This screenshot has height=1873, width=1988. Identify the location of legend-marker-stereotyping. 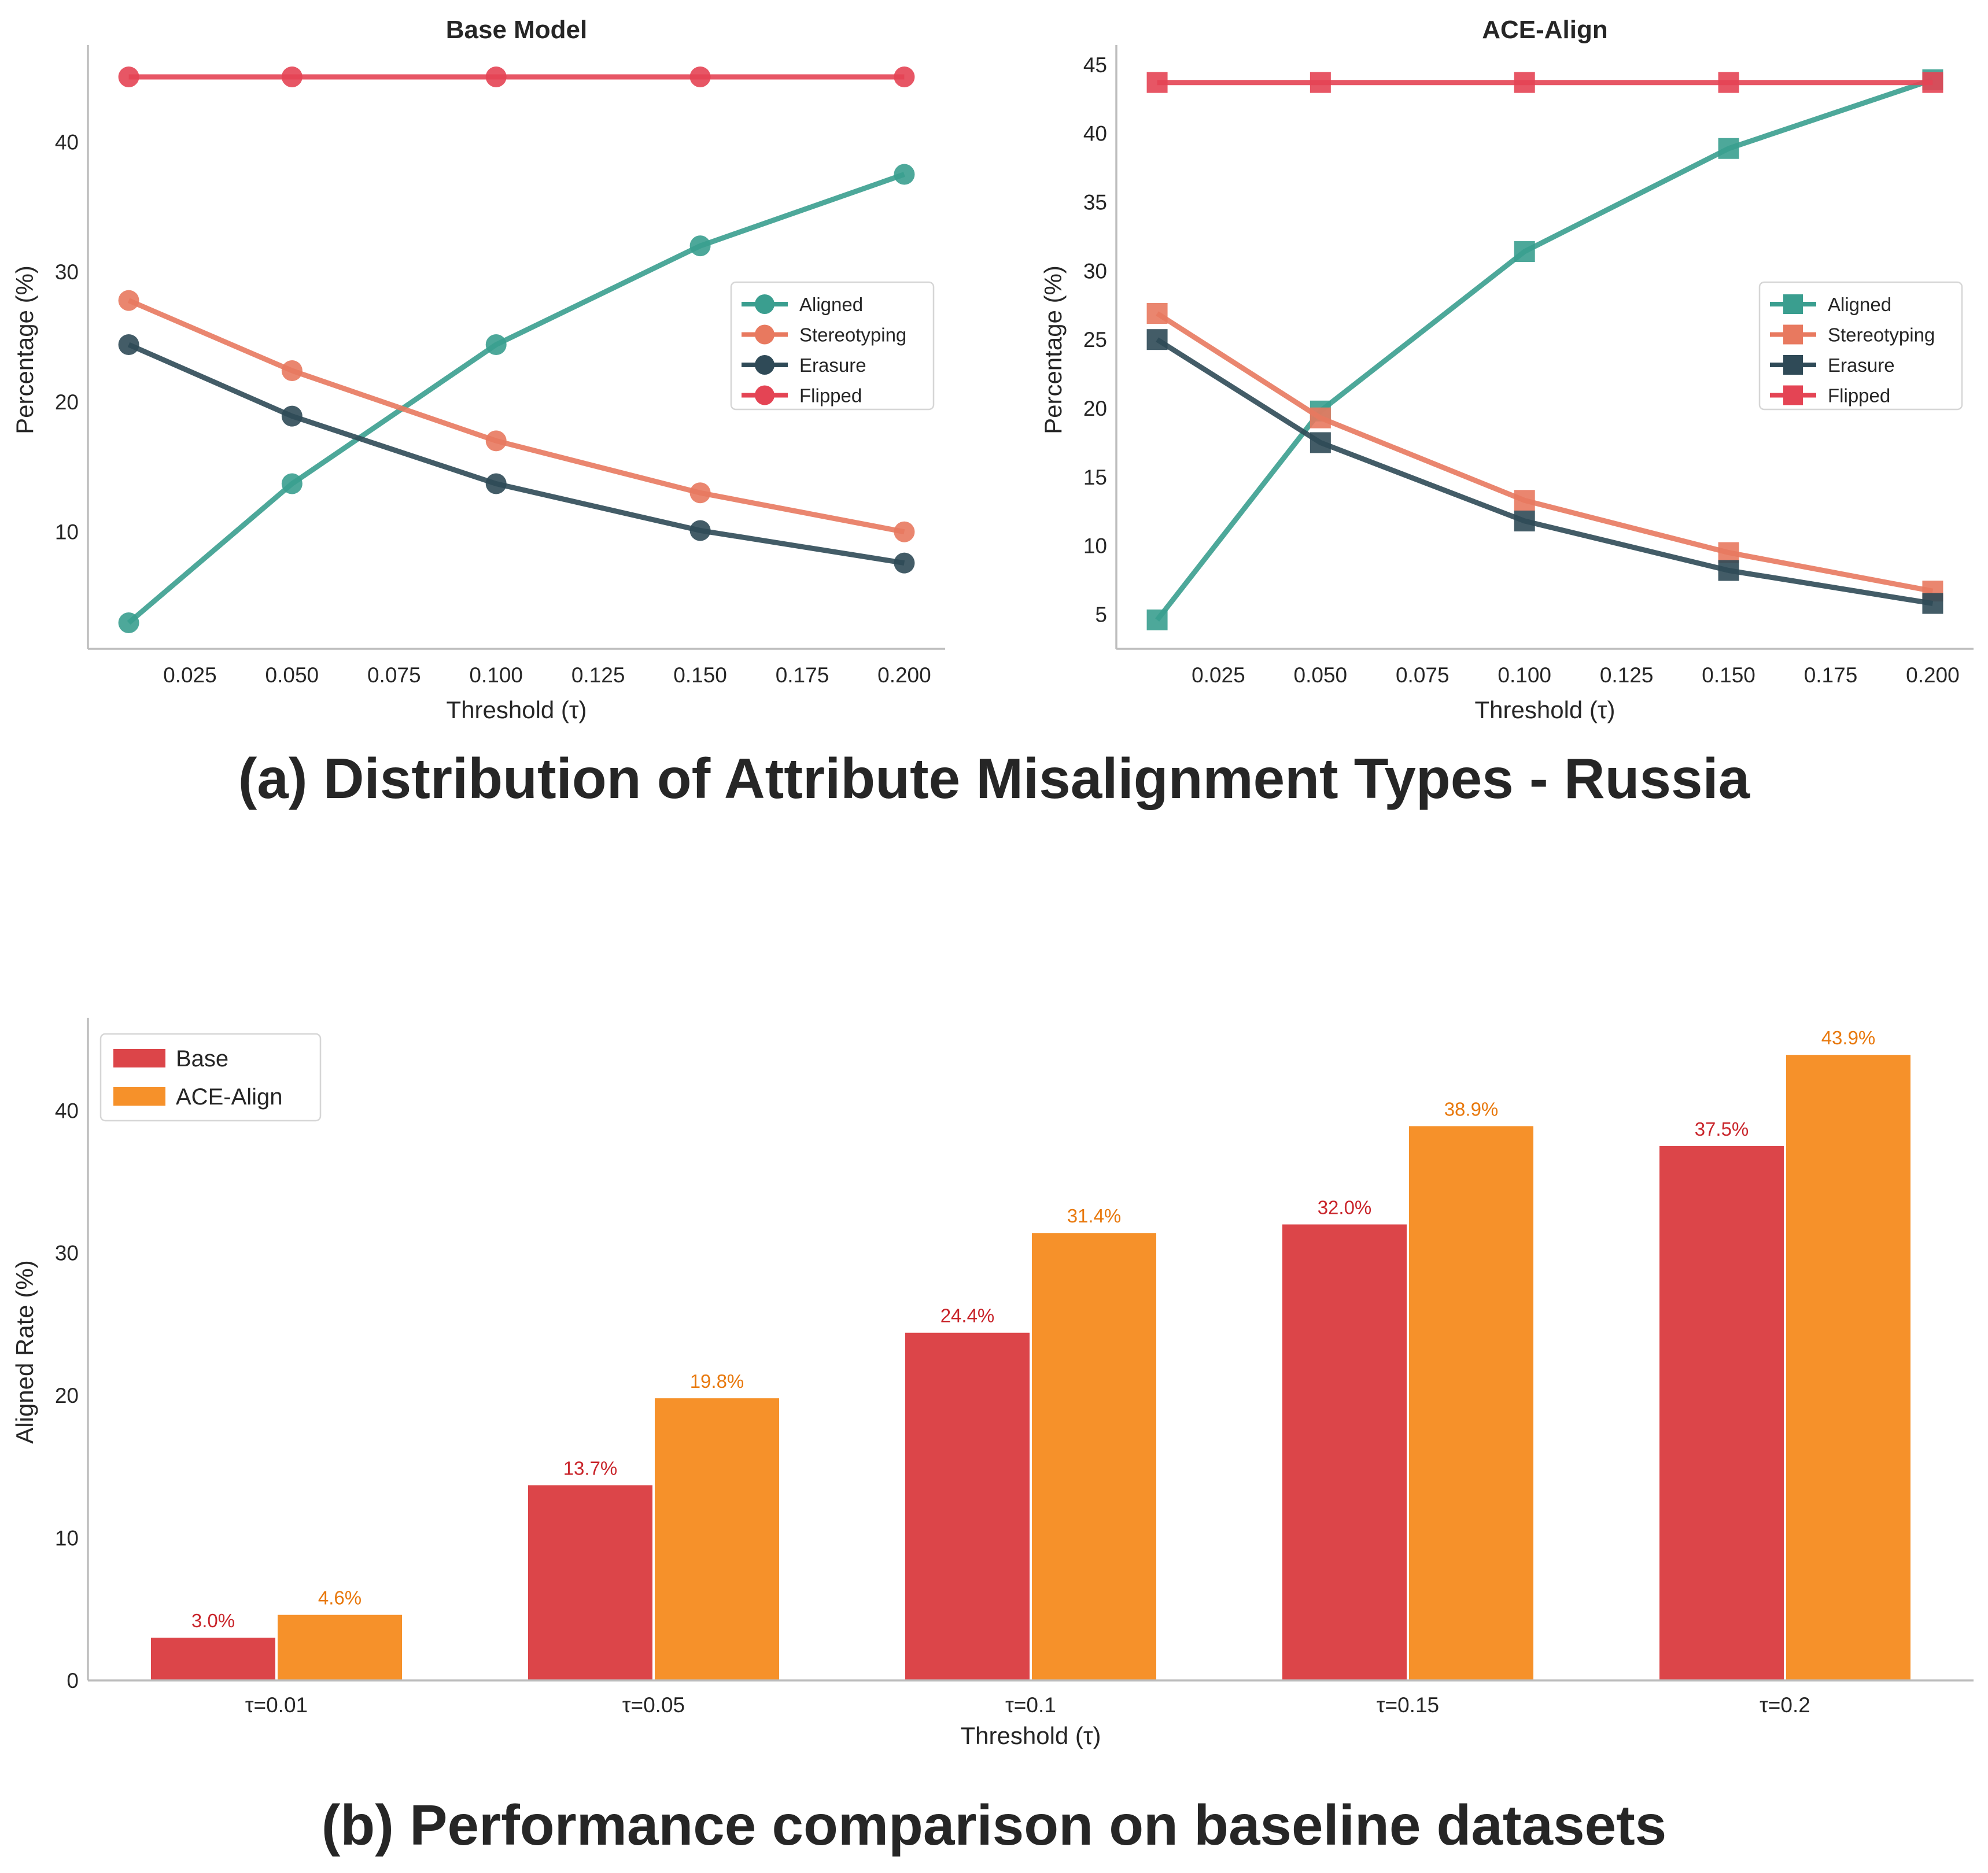
(764, 334).